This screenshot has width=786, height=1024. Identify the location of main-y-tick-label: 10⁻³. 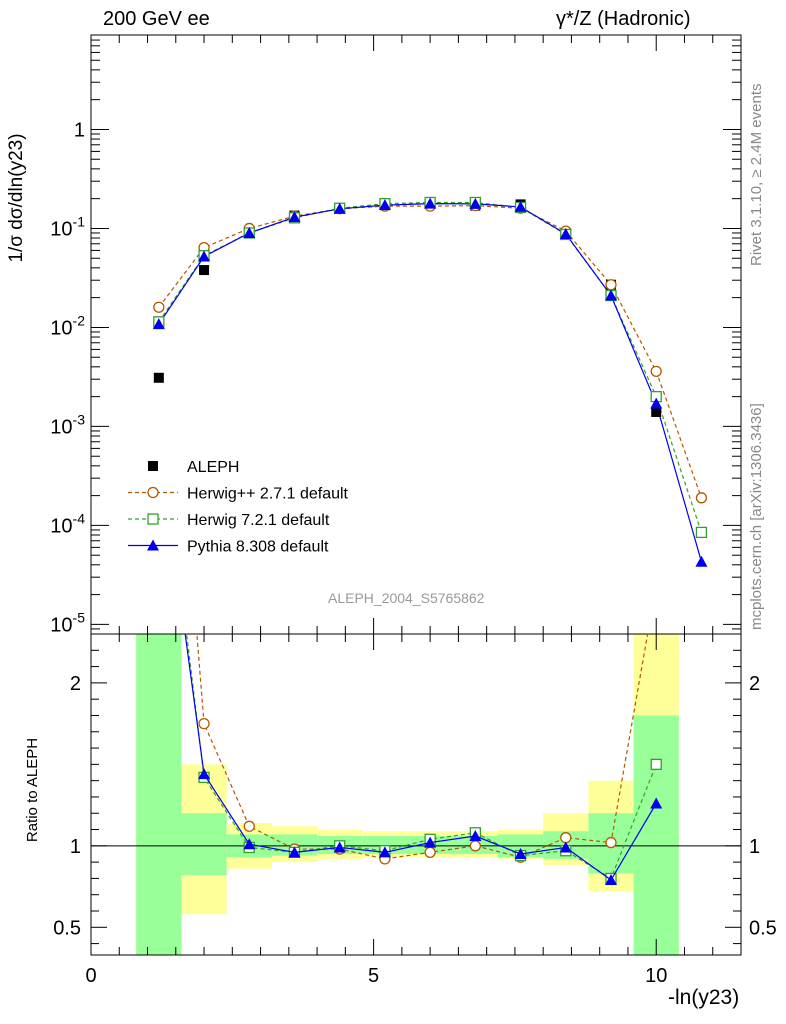
(67, 424).